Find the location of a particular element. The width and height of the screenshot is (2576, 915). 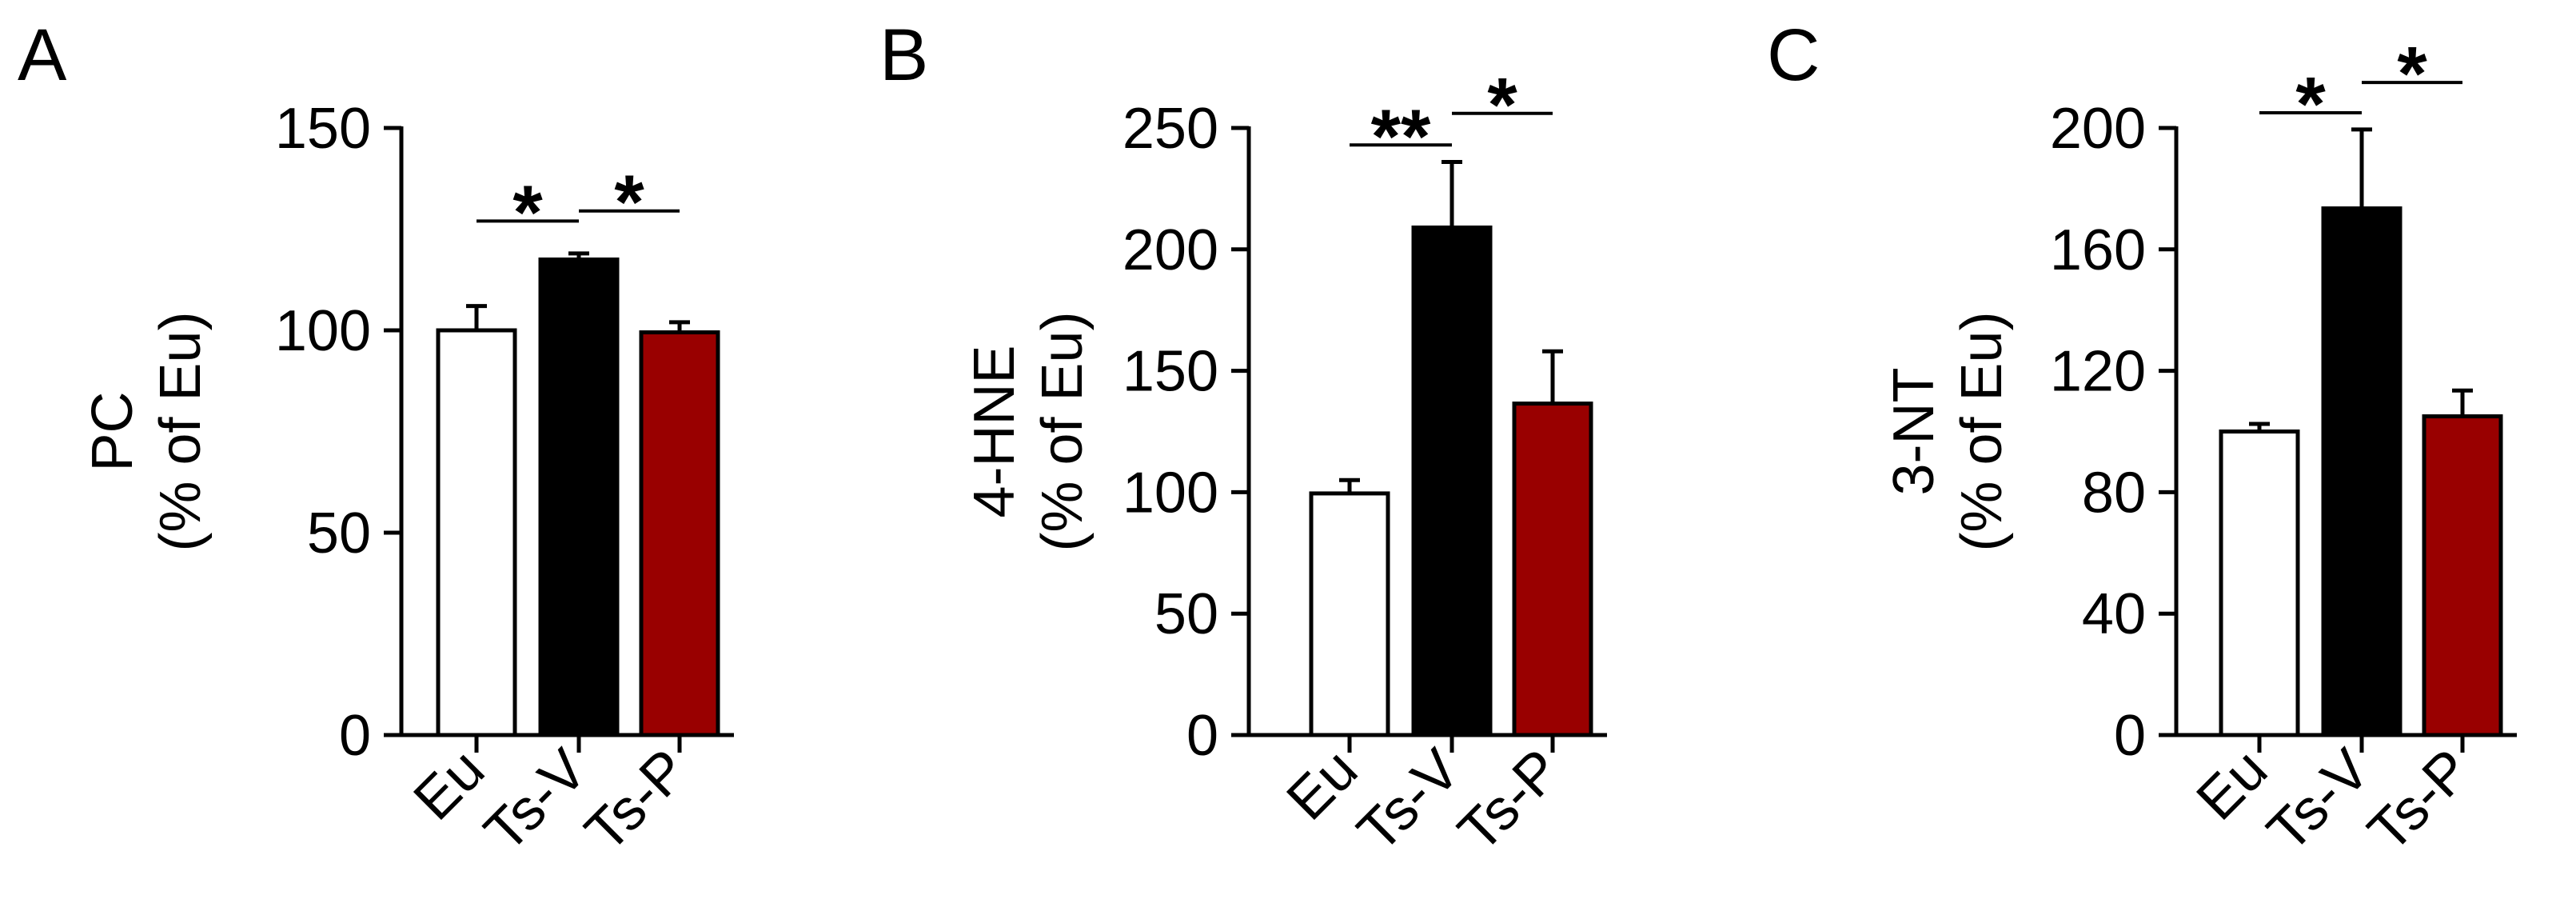

y-axis-label: PC is located at coordinates (113, 431).